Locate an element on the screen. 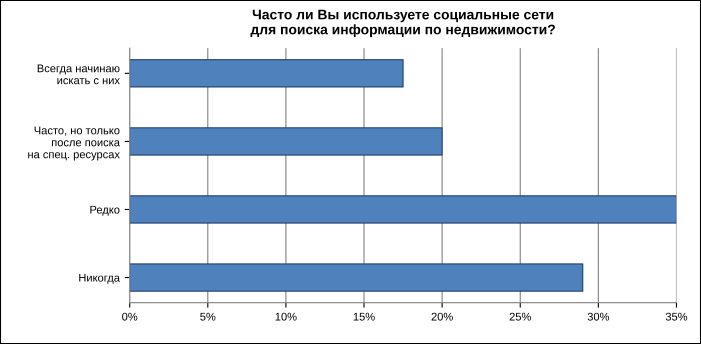 The image size is (701, 344). x-tick-label: 5% is located at coordinates (208, 316).